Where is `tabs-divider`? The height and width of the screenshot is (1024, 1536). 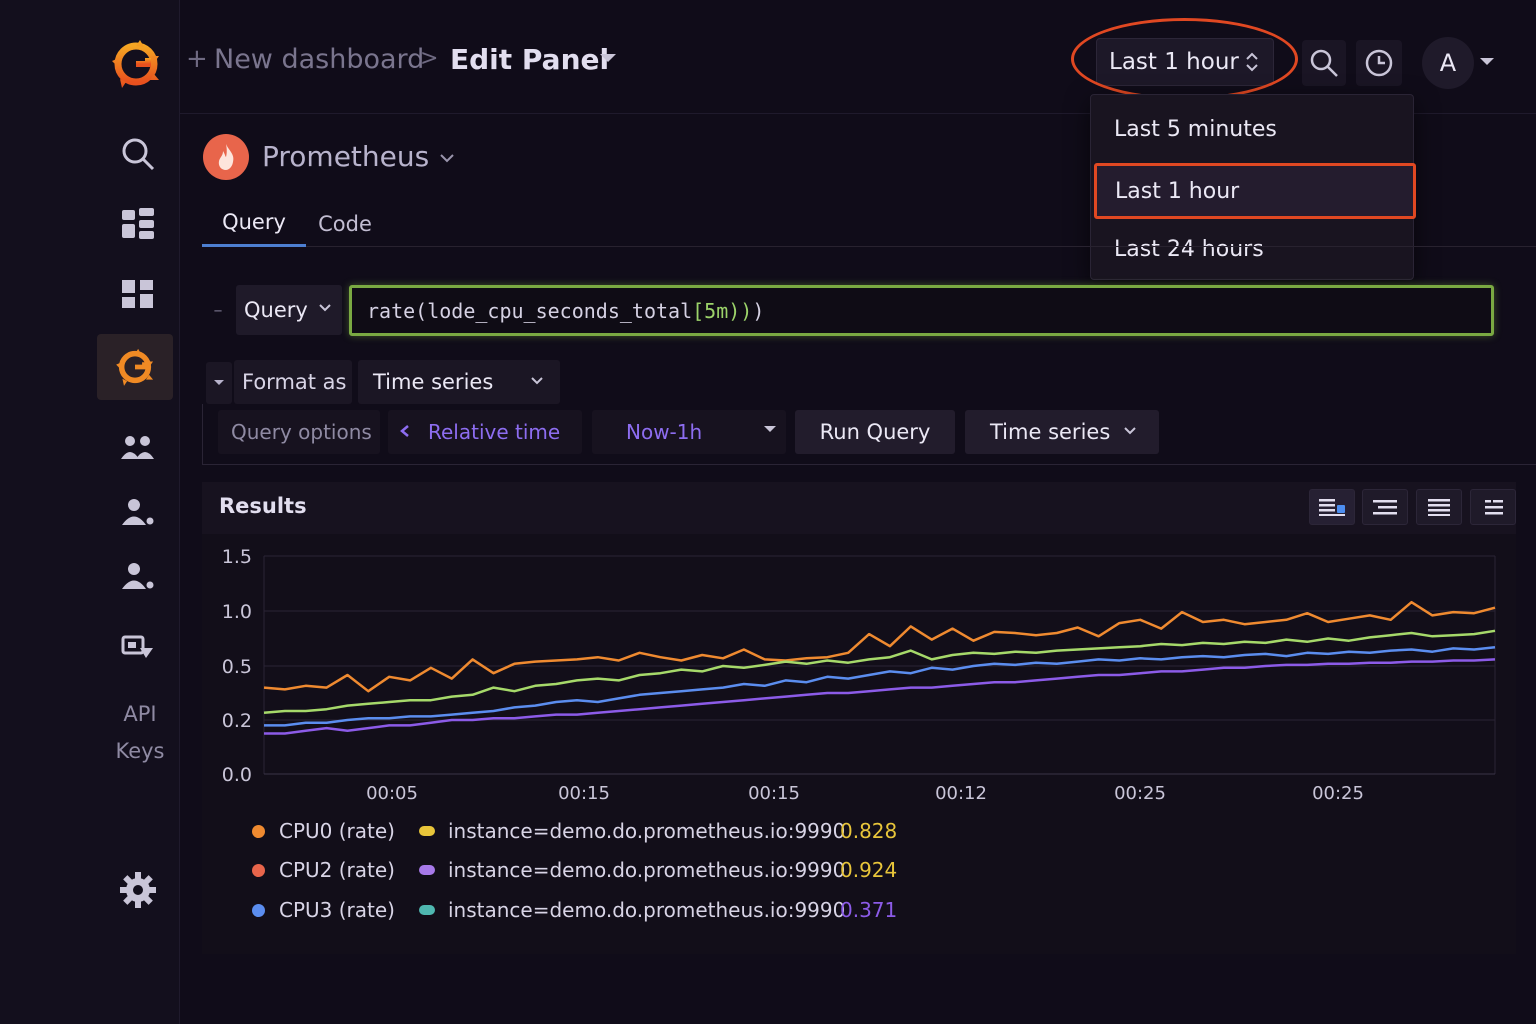
tabs-divider is located at coordinates (869, 246).